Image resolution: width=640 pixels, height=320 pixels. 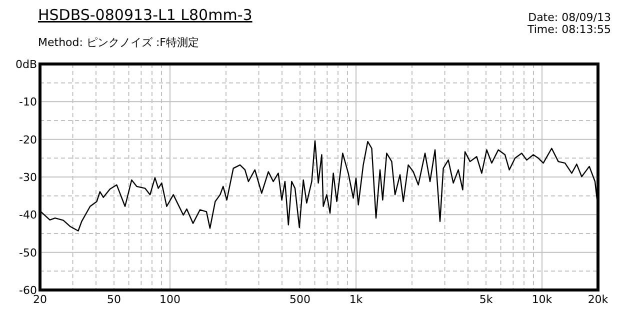 I want to click on y-tick-label: 0dB, so click(x=26, y=64).